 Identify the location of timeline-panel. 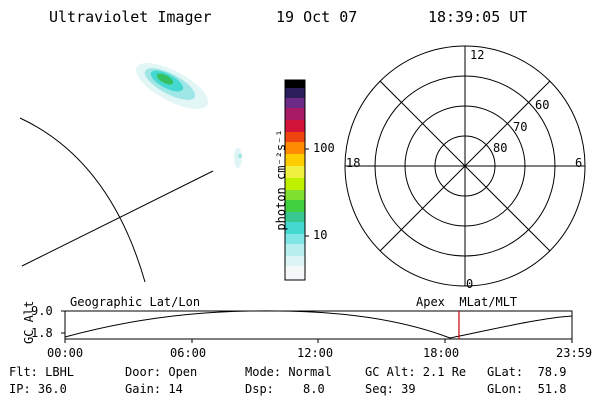
(317, 326).